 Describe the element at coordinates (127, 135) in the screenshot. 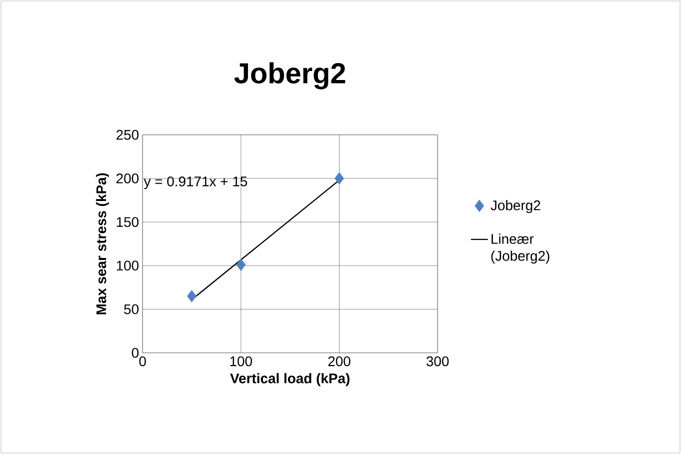

I see `y-tick-label: 250` at that location.